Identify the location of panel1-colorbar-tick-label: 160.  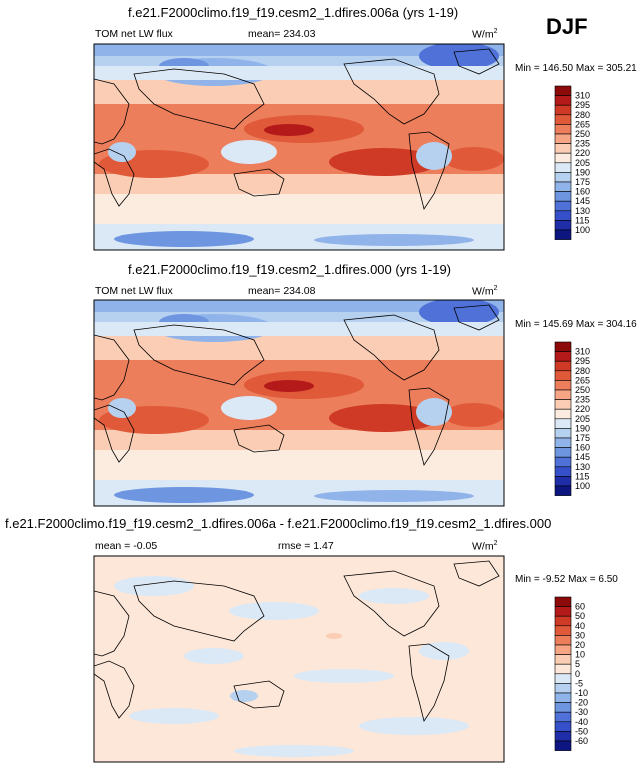
(582, 192).